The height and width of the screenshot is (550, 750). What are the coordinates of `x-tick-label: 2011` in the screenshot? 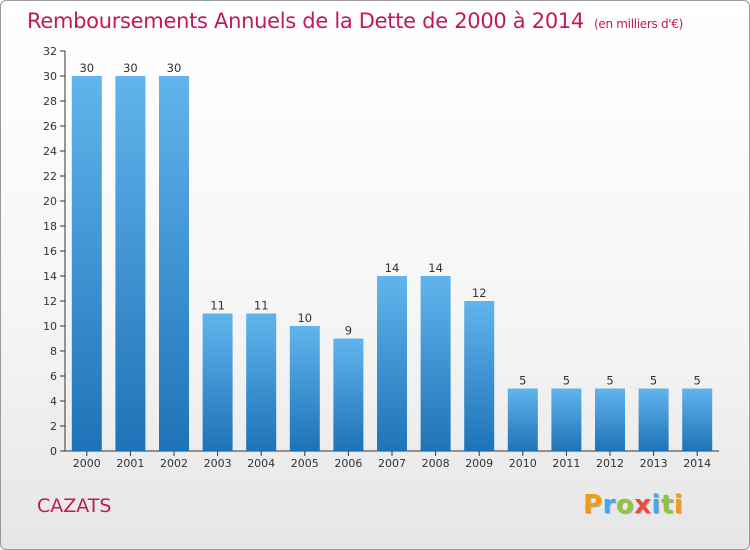 It's located at (566, 463).